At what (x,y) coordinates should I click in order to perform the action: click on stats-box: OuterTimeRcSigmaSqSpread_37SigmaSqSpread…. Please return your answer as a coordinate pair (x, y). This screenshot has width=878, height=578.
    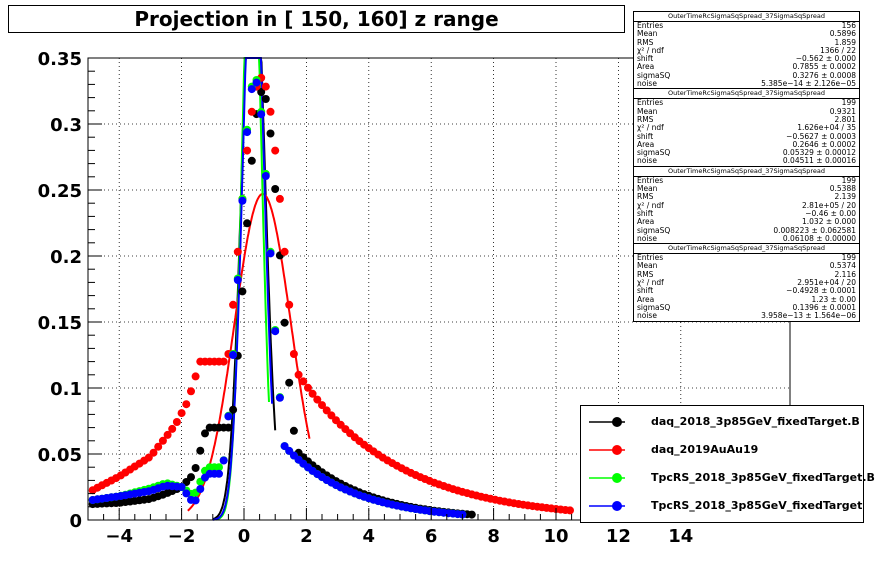
    Looking at the image, I should click on (746, 127).